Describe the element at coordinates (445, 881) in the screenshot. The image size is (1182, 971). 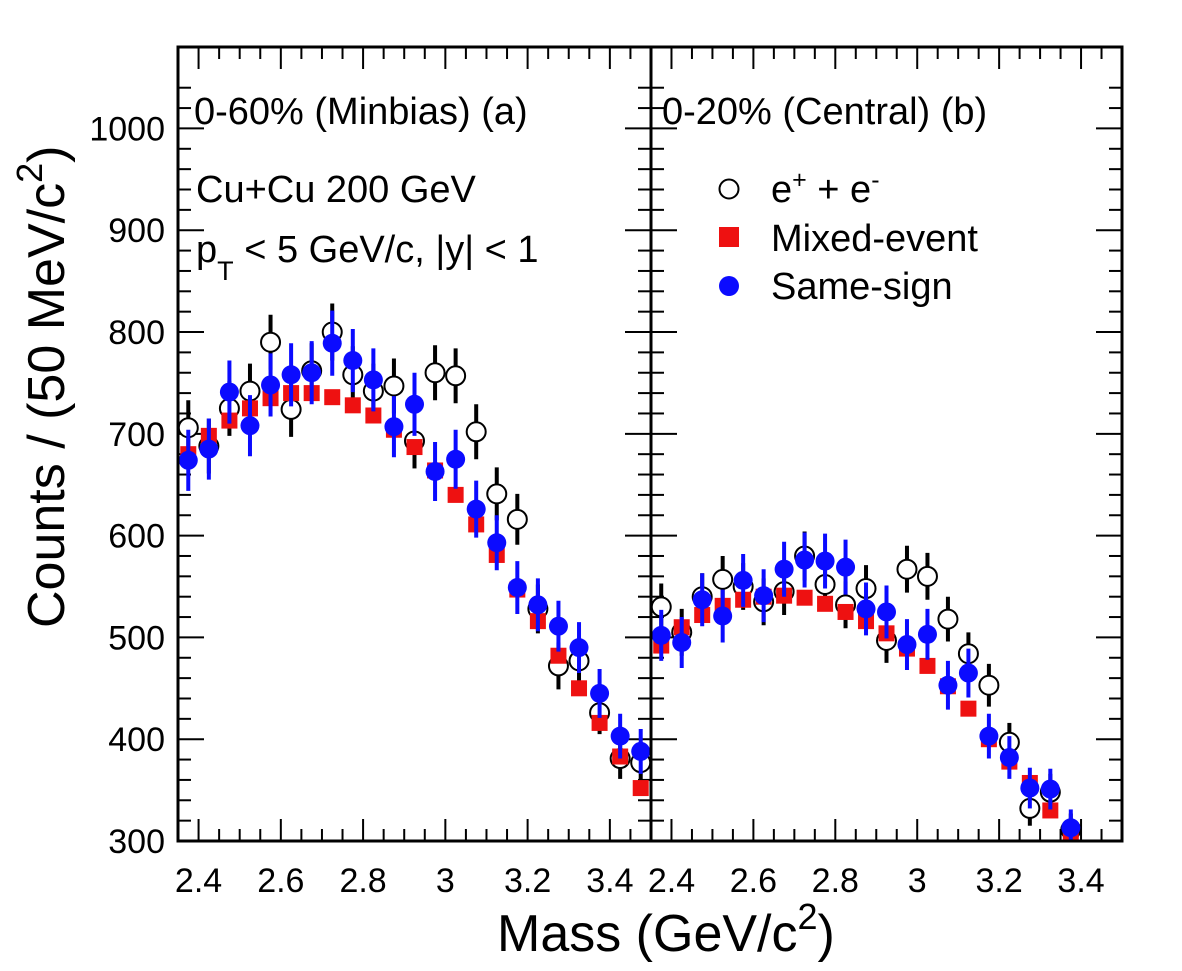
I see `x-tick-label-a: 3` at that location.